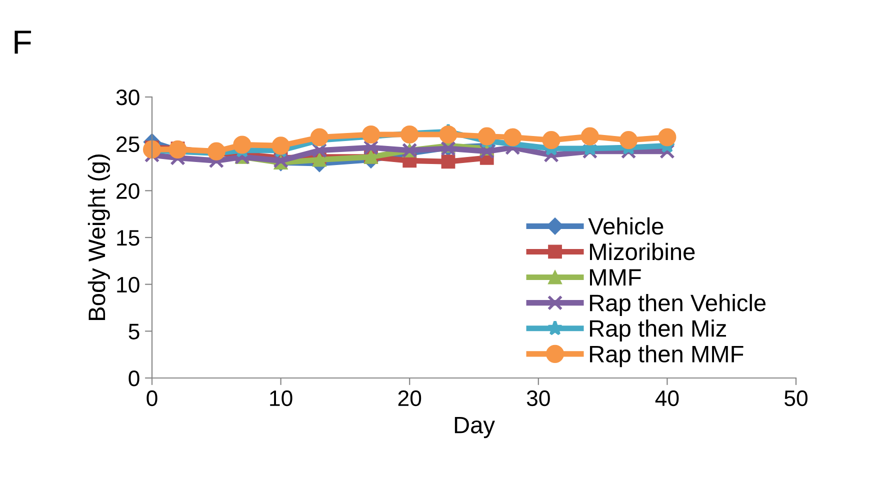 The image size is (872, 481). What do you see at coordinates (281, 398) in the screenshot?
I see `x-tick-label: 10` at bounding box center [281, 398].